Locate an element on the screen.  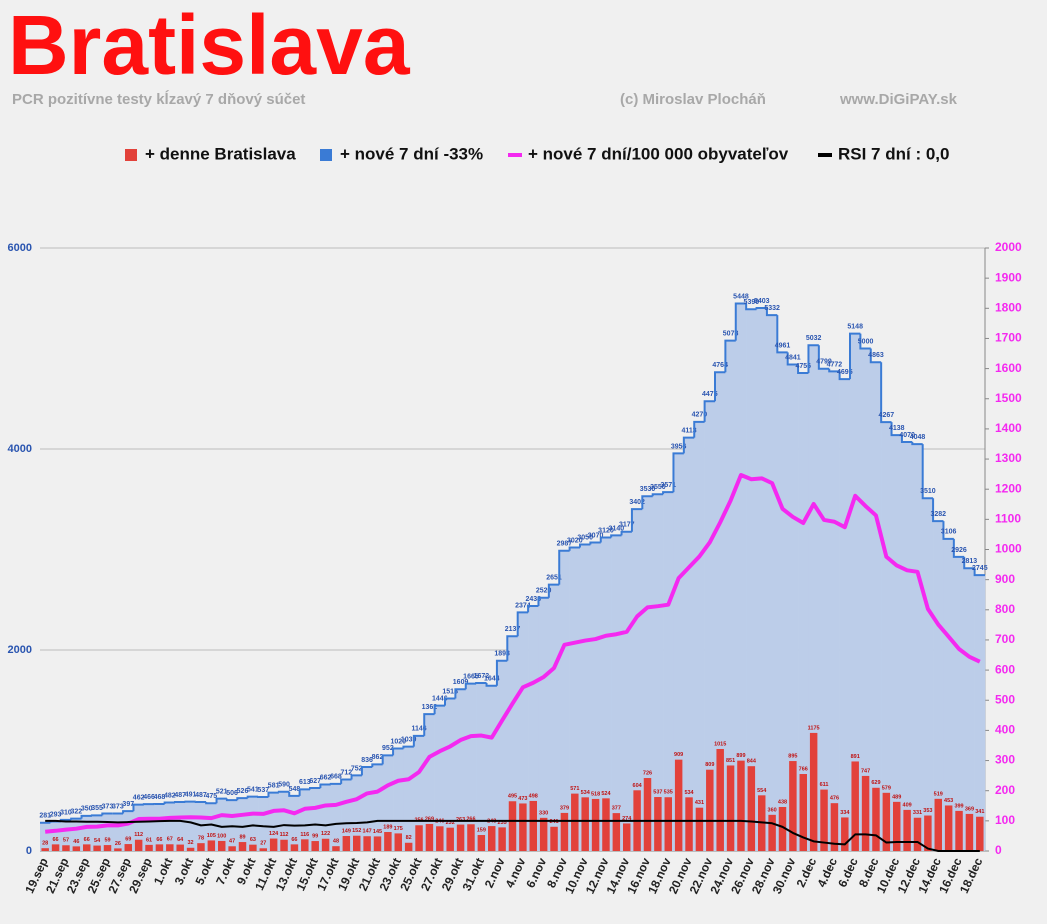
bar-label: 473 is located at coordinates (522, 799).